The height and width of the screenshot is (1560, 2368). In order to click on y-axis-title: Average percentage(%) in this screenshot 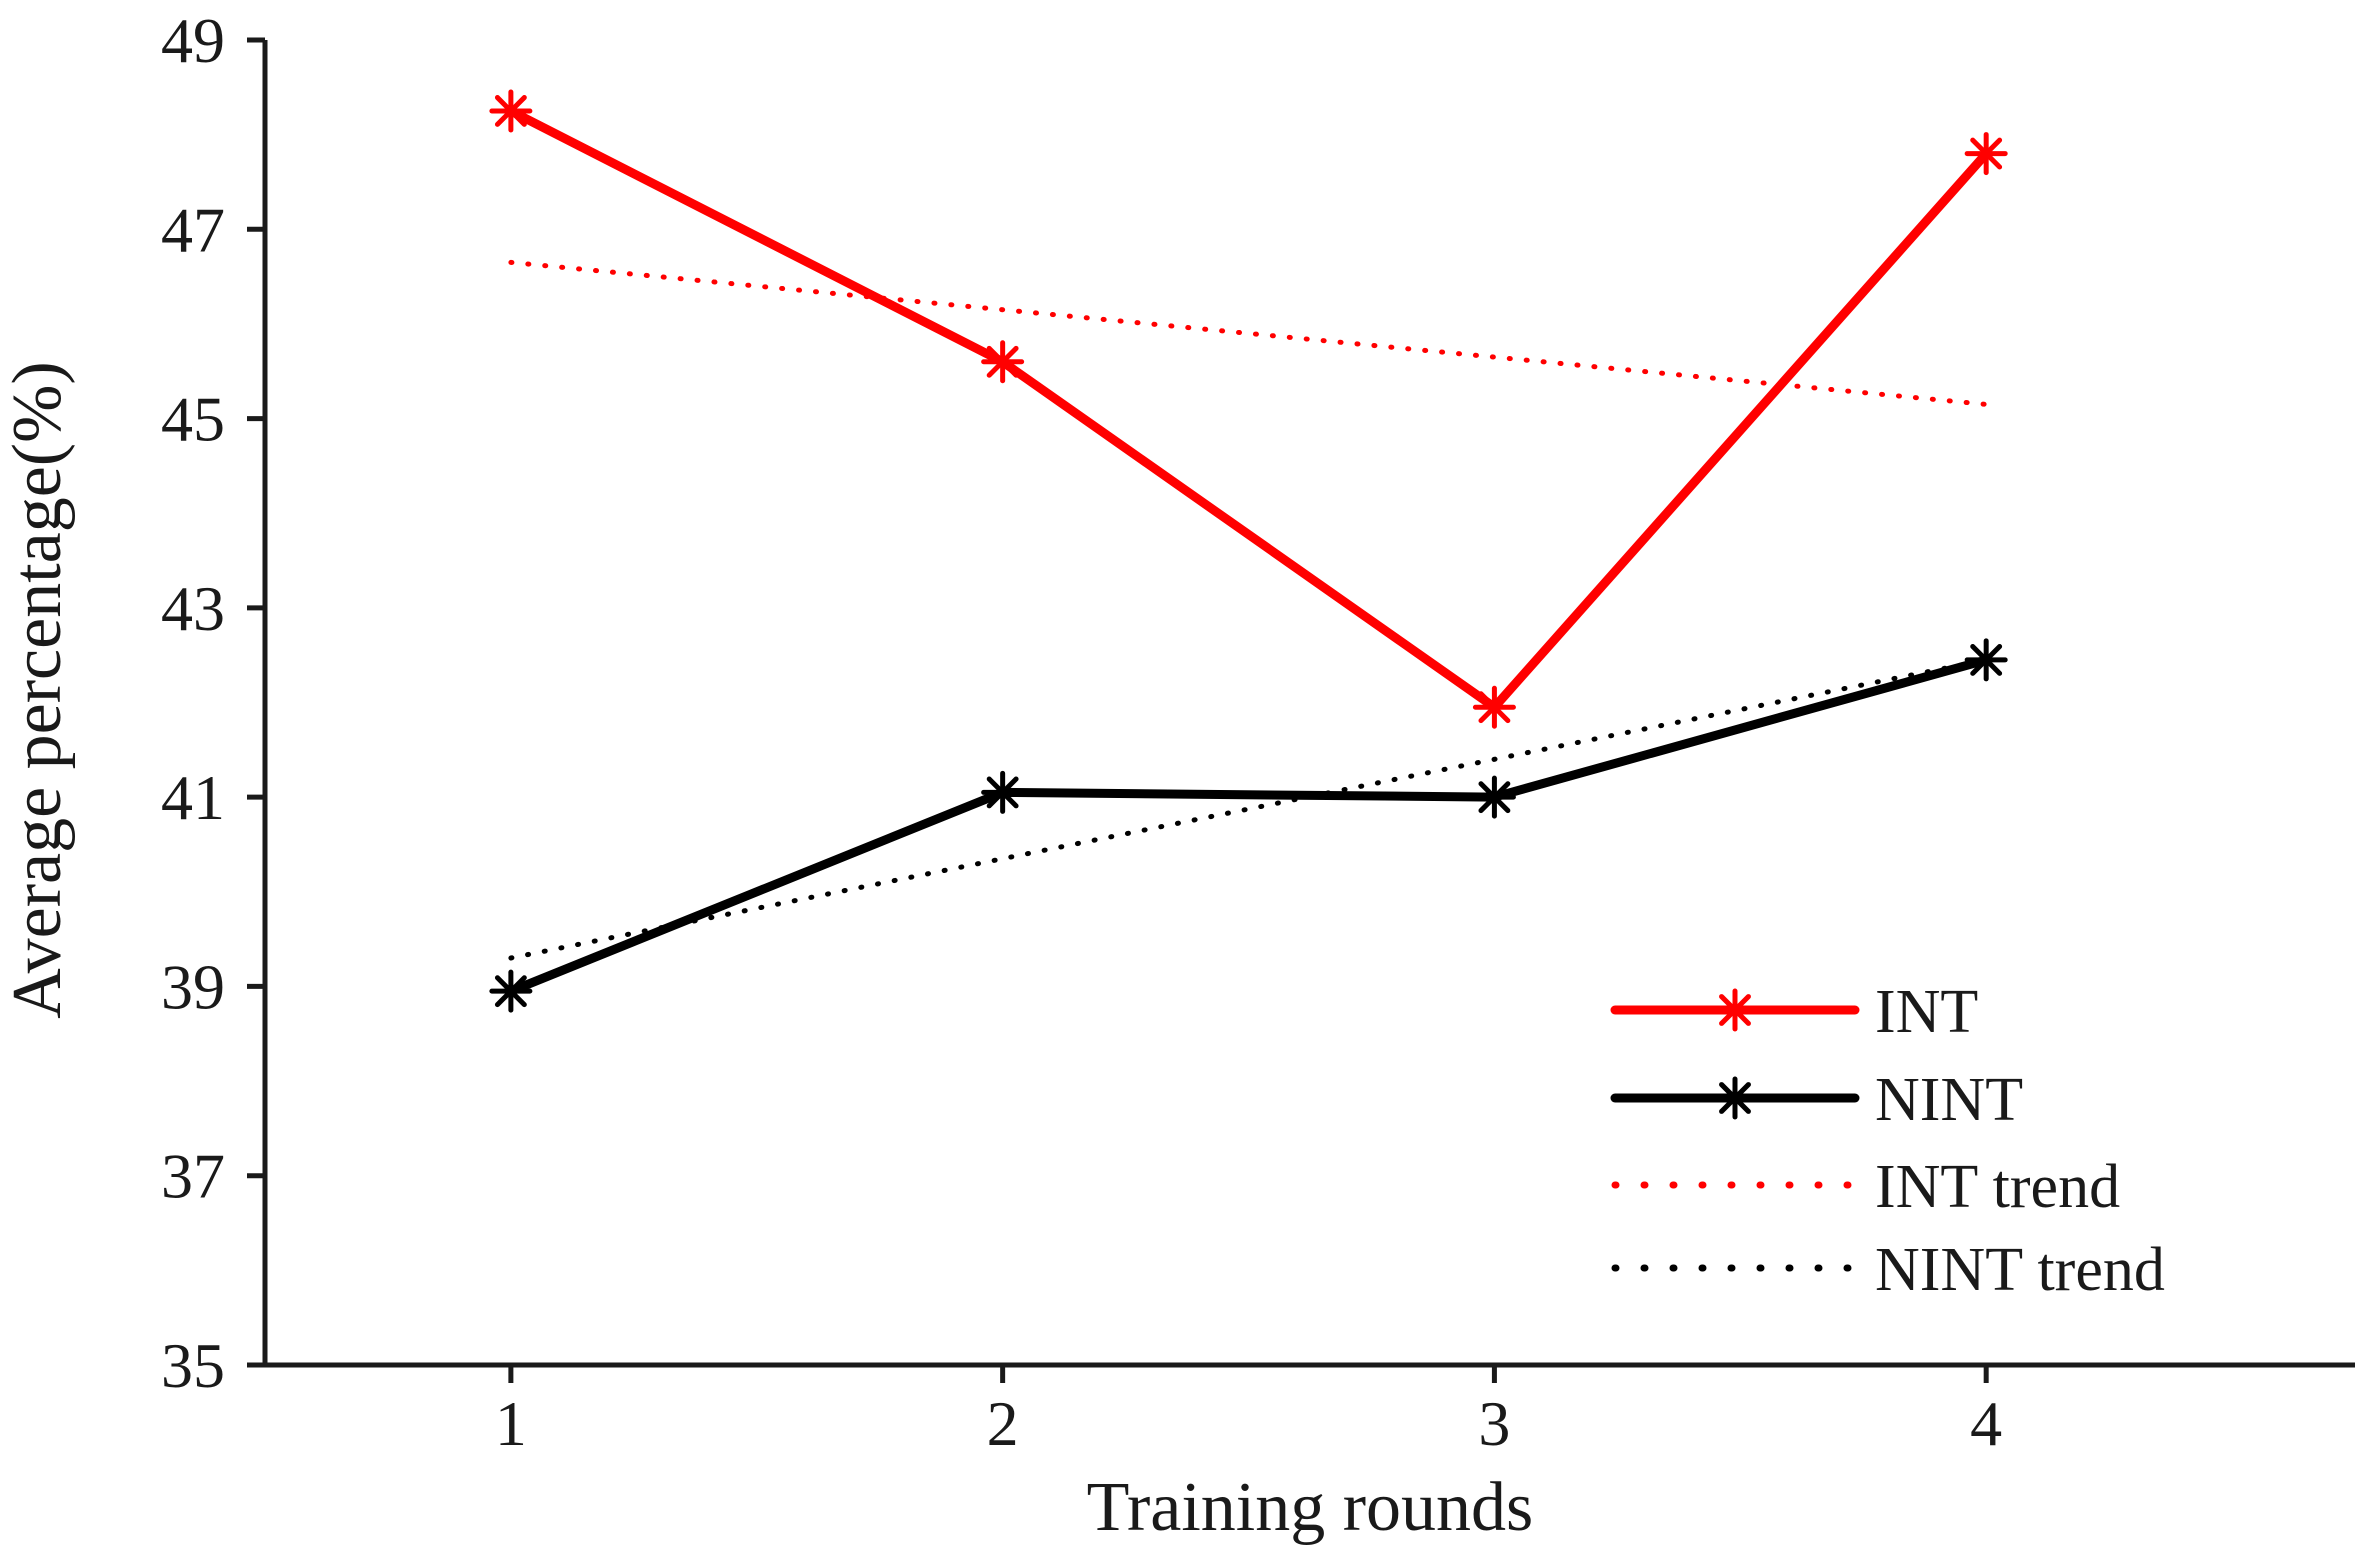, I will do `click(38, 689)`.